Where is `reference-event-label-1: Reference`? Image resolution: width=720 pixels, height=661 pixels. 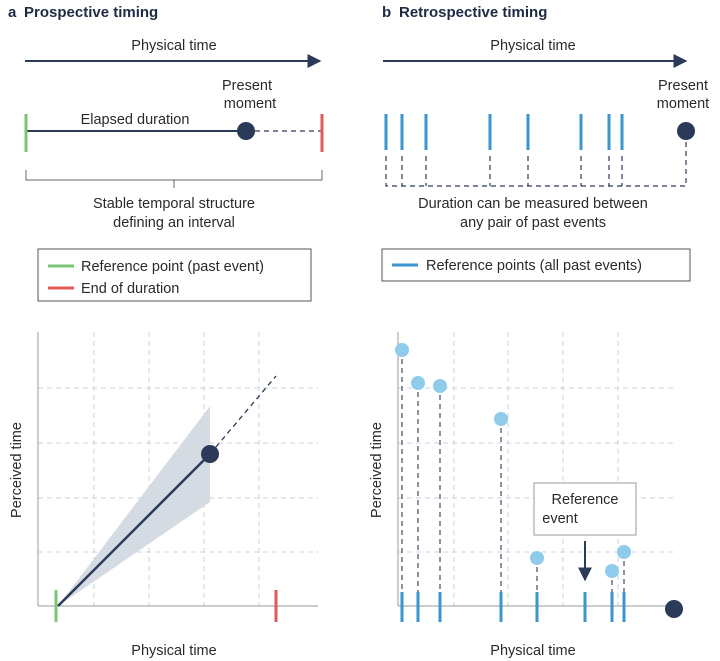
reference-event-label-1: Reference is located at coordinates (585, 500).